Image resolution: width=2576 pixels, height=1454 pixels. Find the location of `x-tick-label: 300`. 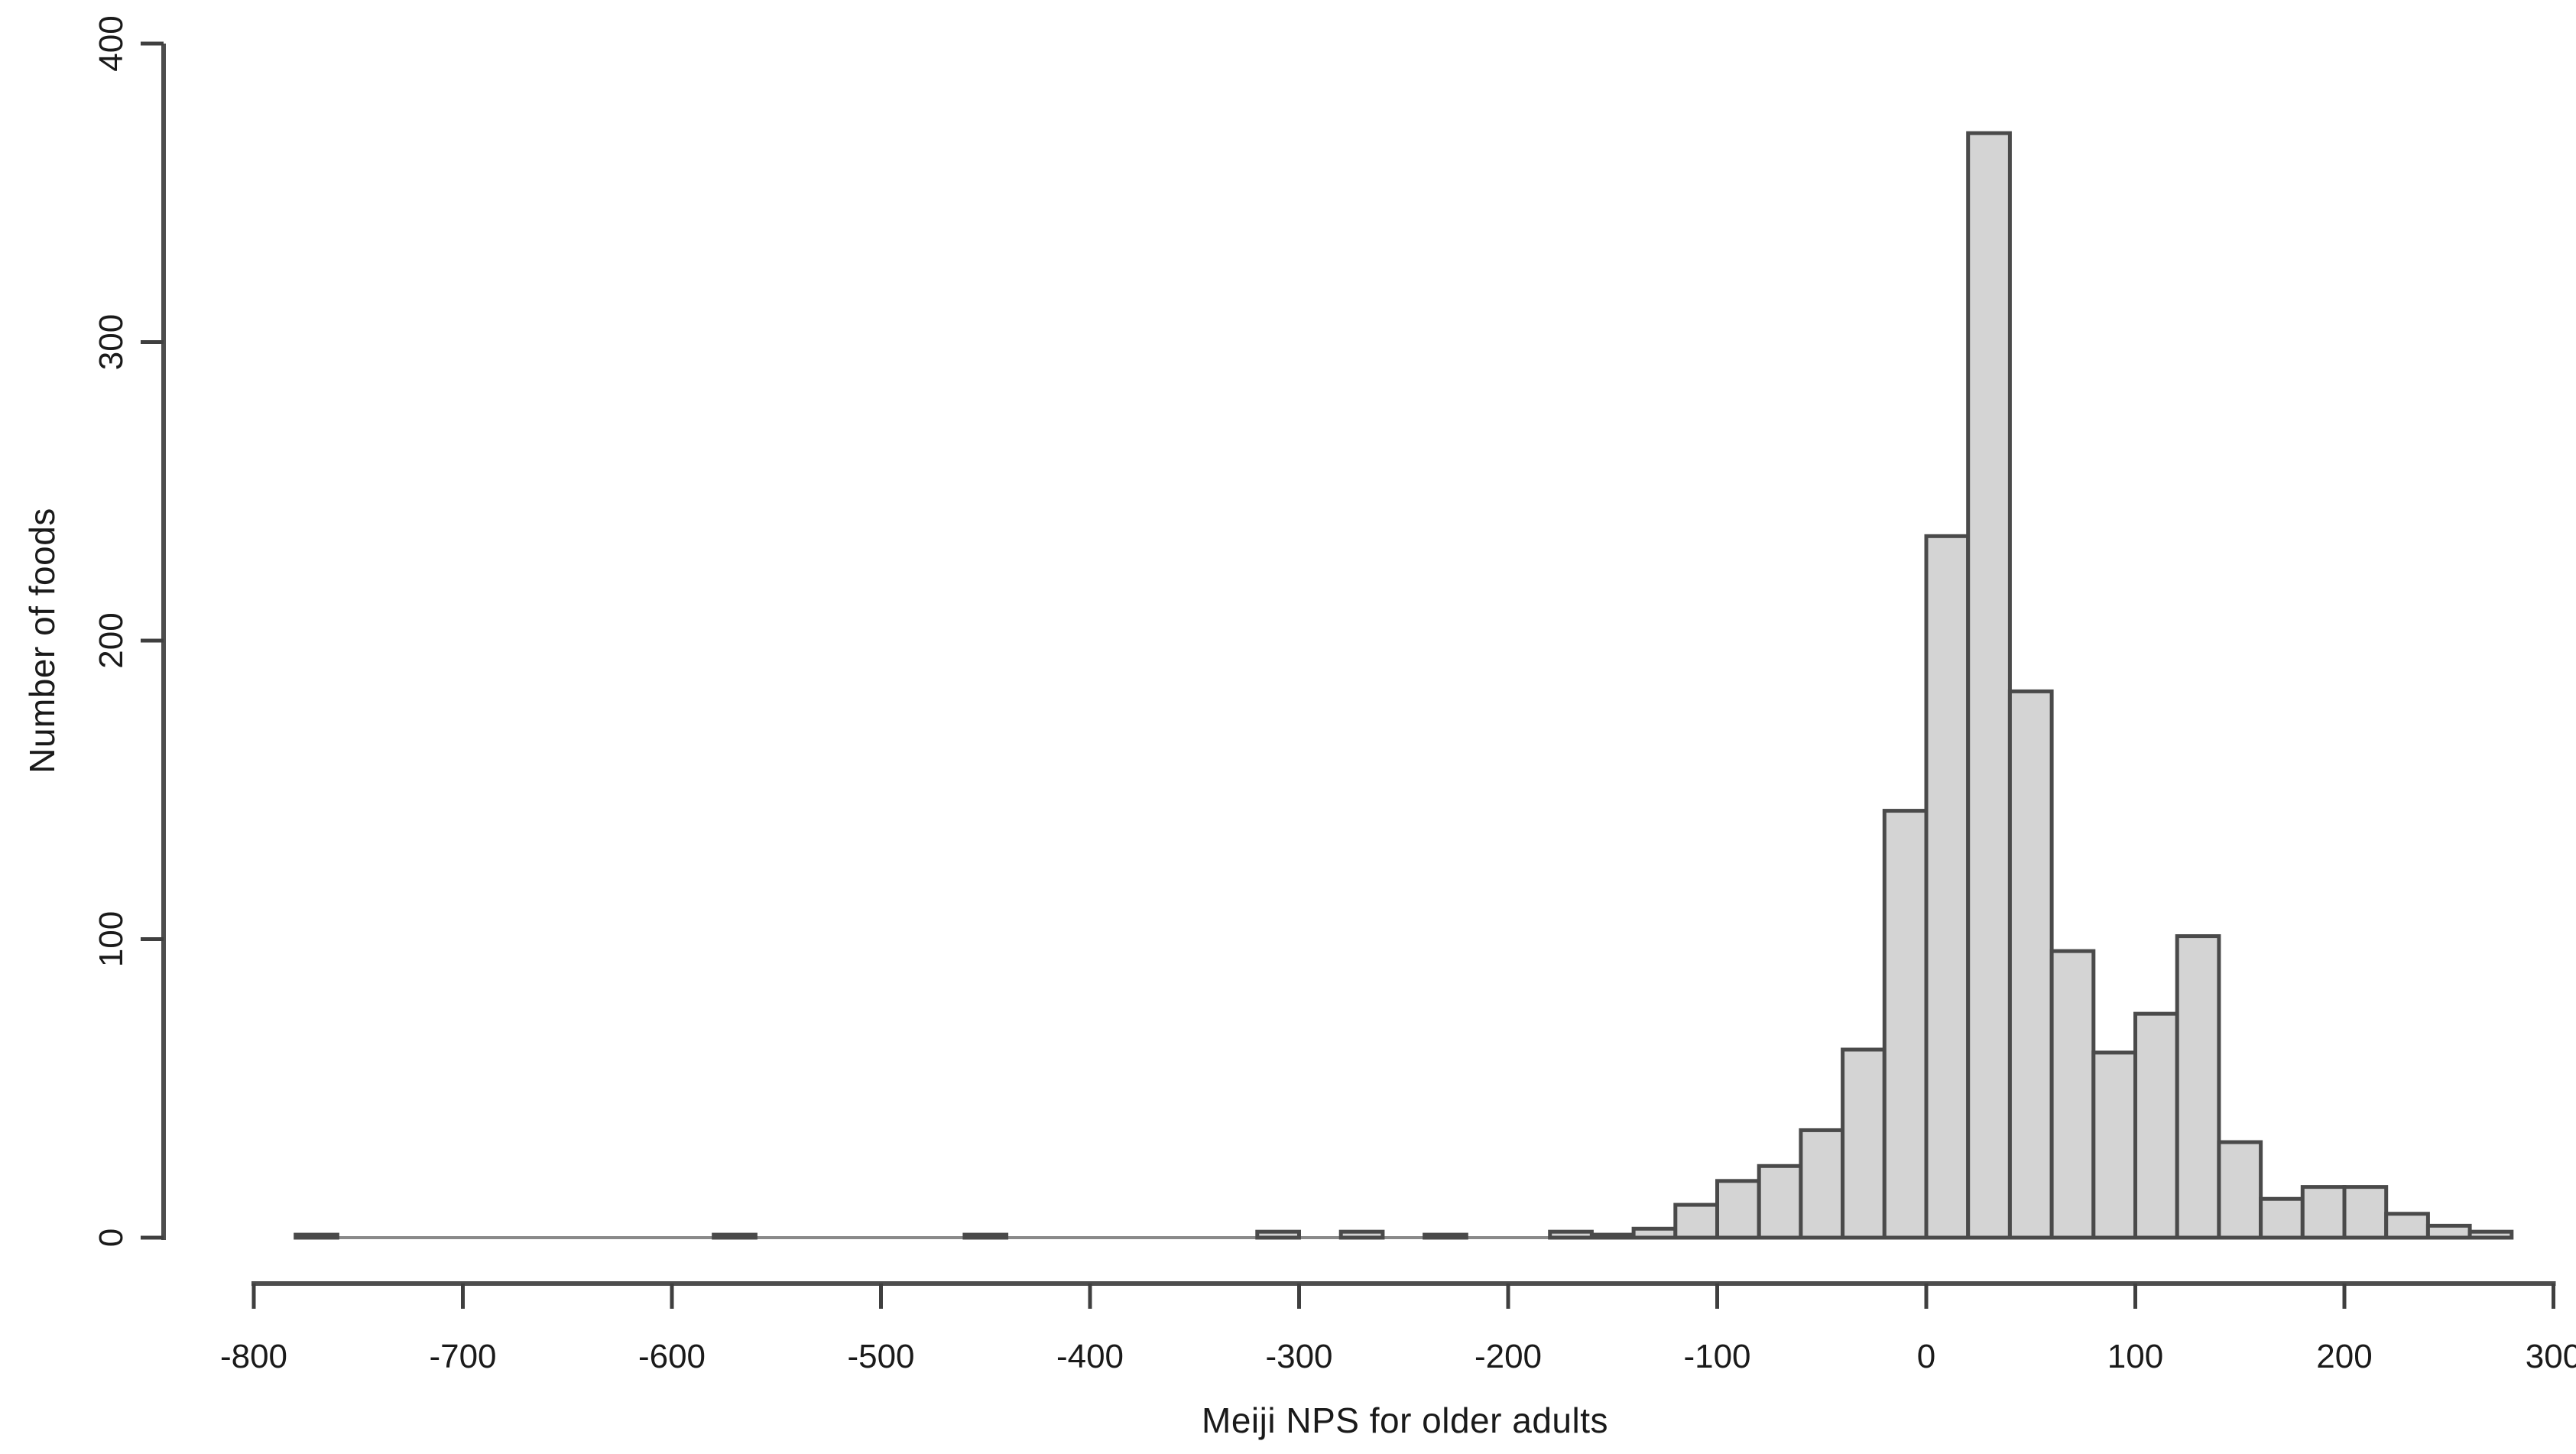

x-tick-label: 300 is located at coordinates (2551, 1357).